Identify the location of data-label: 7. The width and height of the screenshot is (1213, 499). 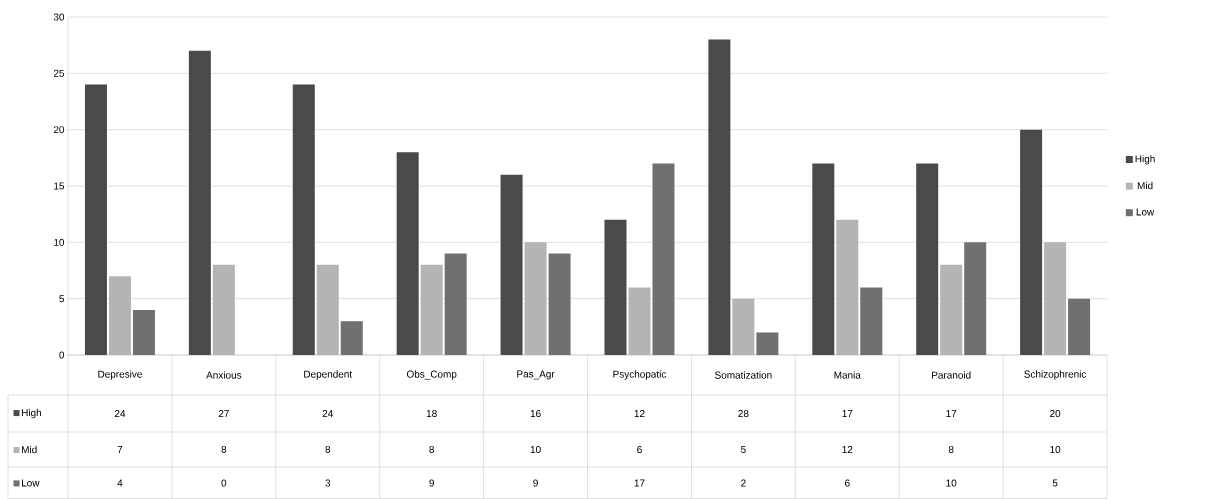
(120, 449).